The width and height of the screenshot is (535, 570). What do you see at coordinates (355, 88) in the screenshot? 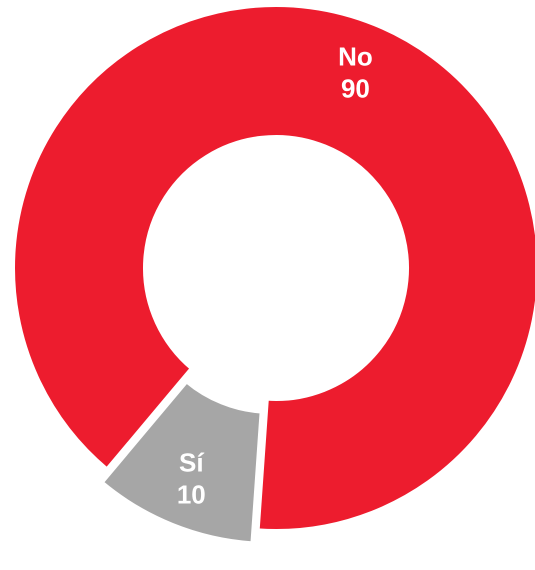
I see `slice-label-value: 90` at bounding box center [355, 88].